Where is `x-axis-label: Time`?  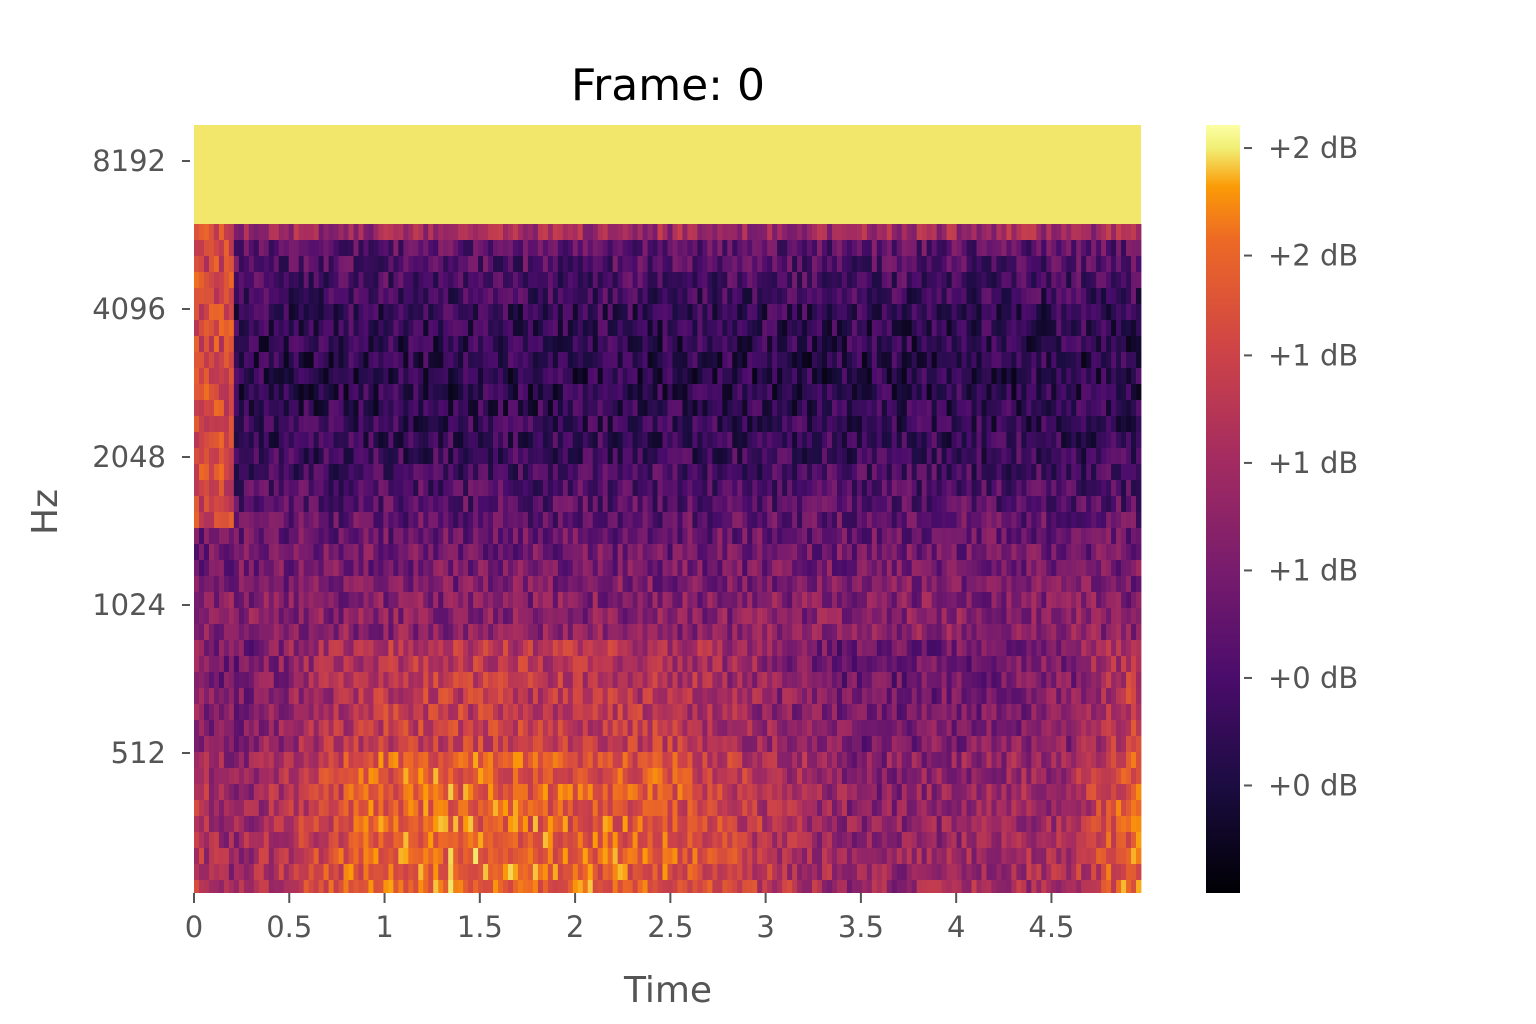 x-axis-label: Time is located at coordinates (667, 990).